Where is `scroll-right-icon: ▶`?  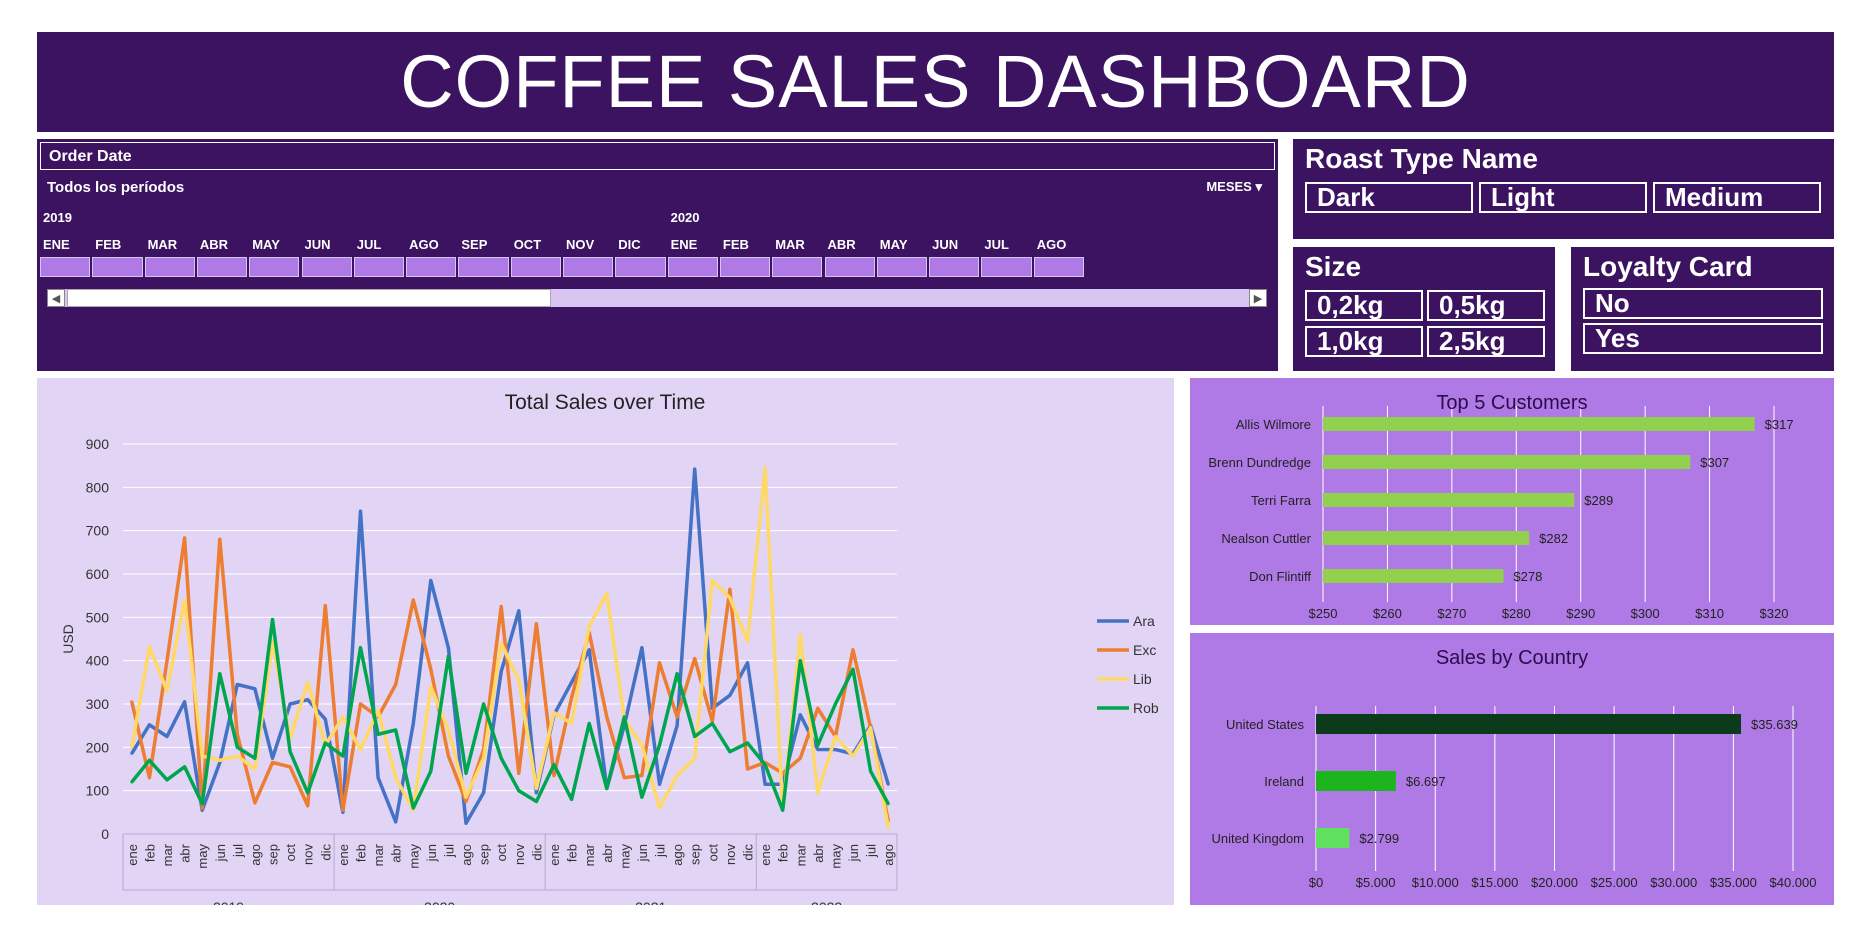 scroll-right-icon: ▶ is located at coordinates (1258, 298).